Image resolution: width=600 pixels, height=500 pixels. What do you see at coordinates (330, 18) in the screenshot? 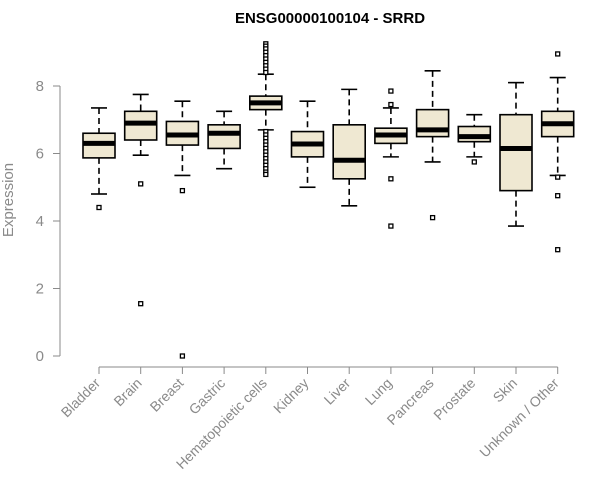
I see `chart-title: ENSG00000100104 - SRRD` at bounding box center [330, 18].